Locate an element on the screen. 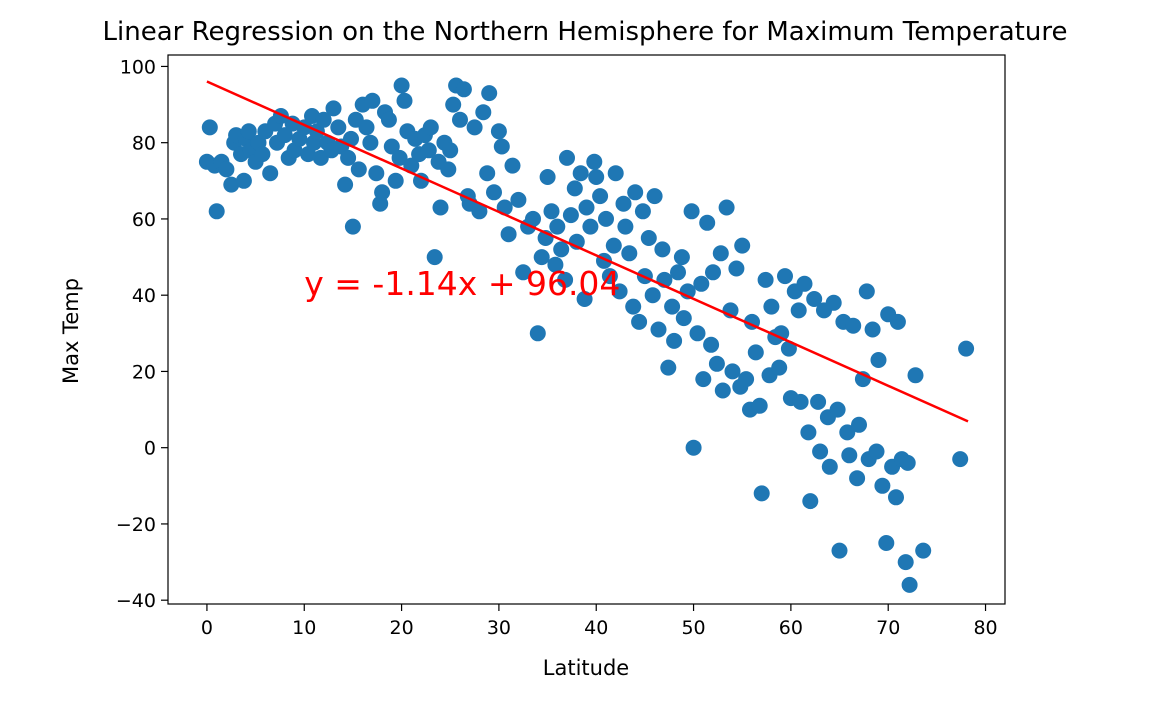 Image resolution: width=1170 pixels, height=702 pixels. y-tick-label: 100 is located at coordinates (138, 67).